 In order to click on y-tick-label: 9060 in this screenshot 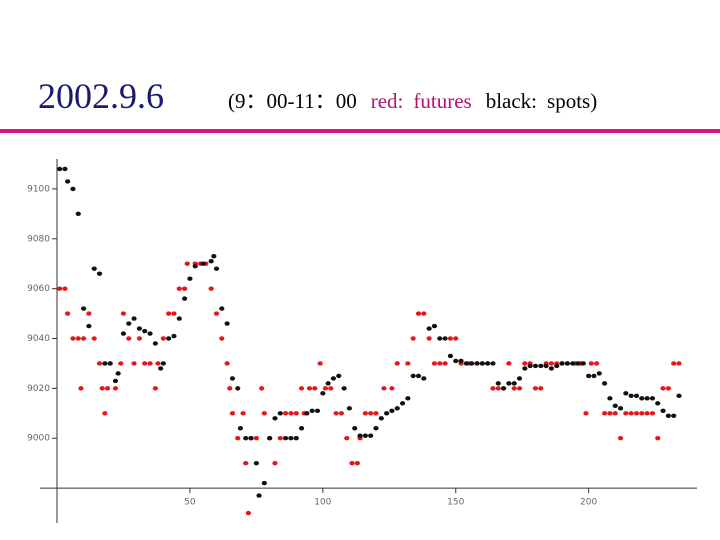, I will do `click(38, 289)`.